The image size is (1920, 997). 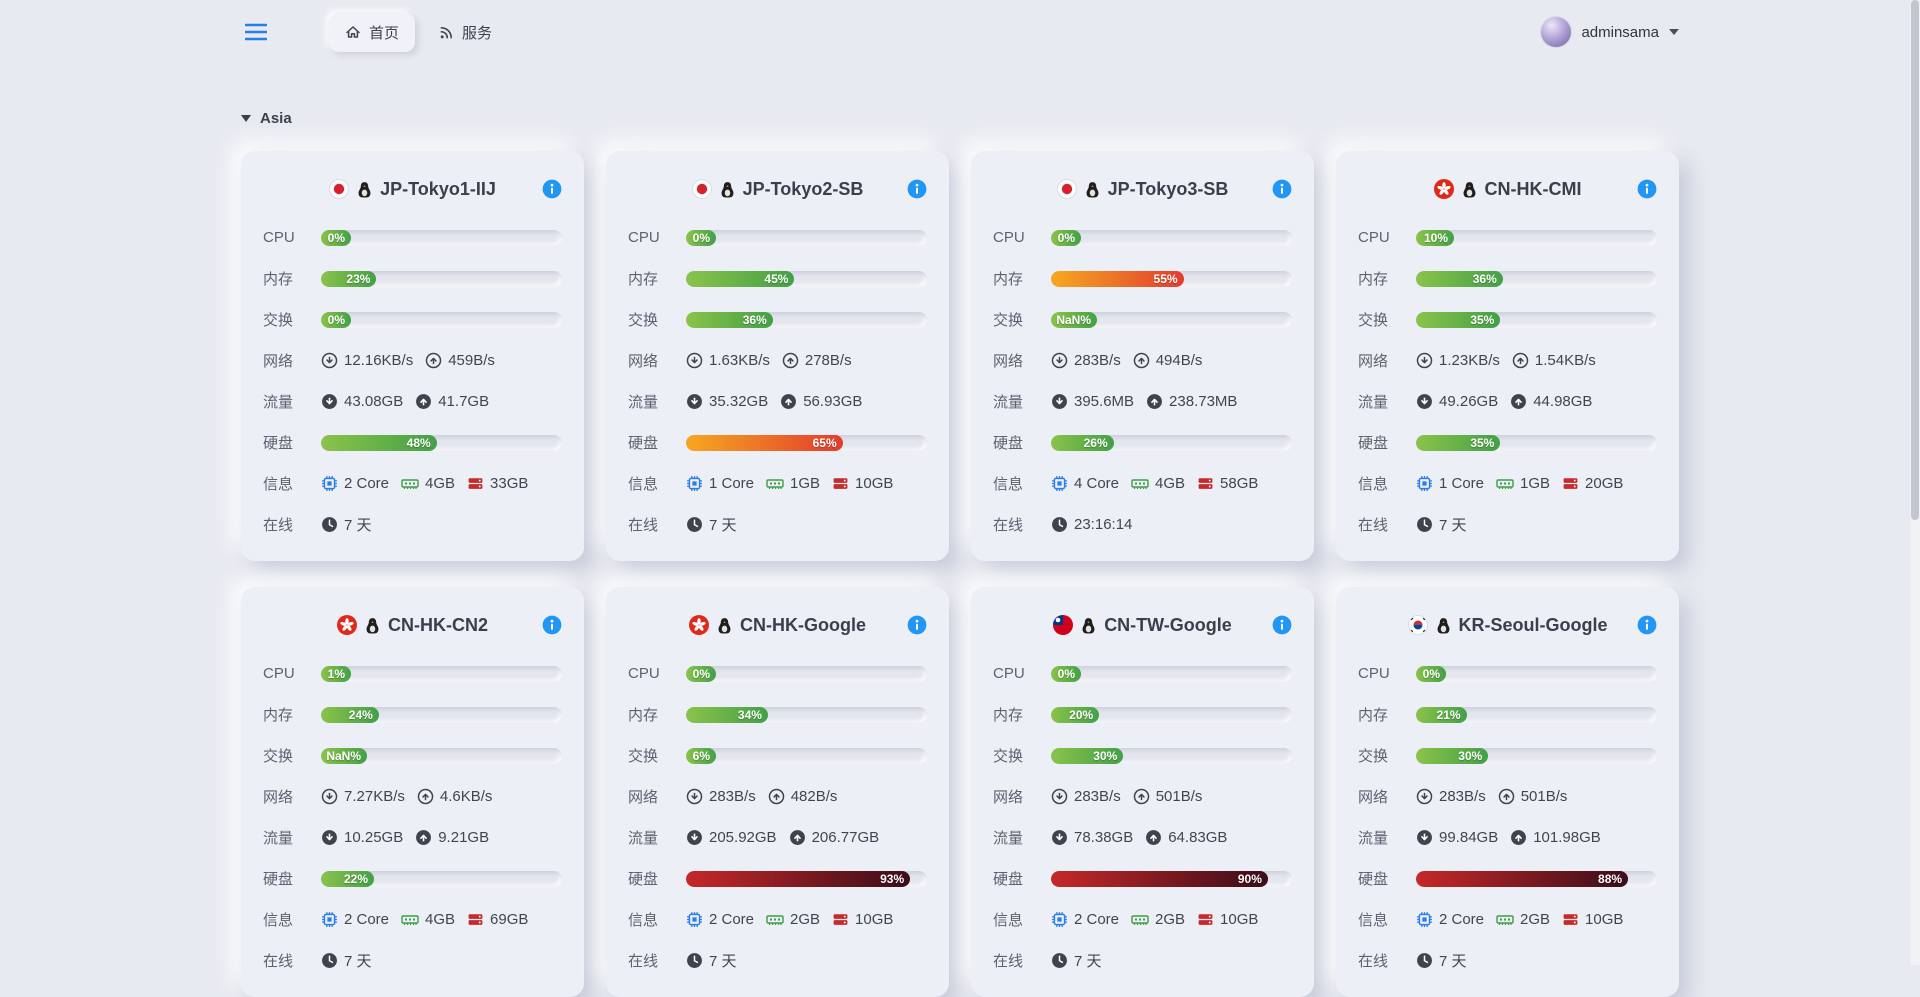 I want to click on storage-value: 58GB, so click(x=1239, y=483).